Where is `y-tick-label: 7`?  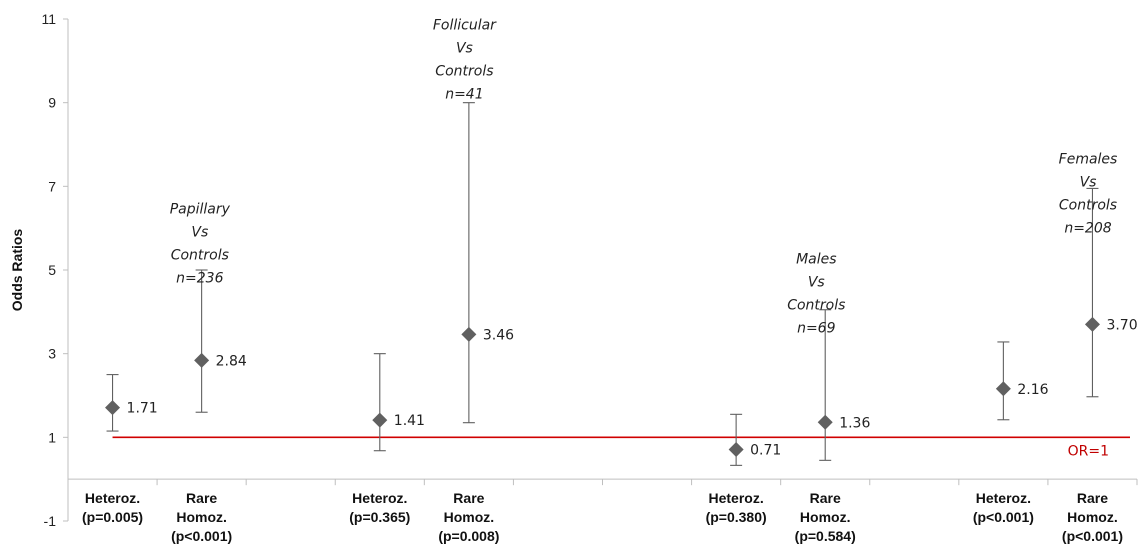
y-tick-label: 7 is located at coordinates (52, 186).